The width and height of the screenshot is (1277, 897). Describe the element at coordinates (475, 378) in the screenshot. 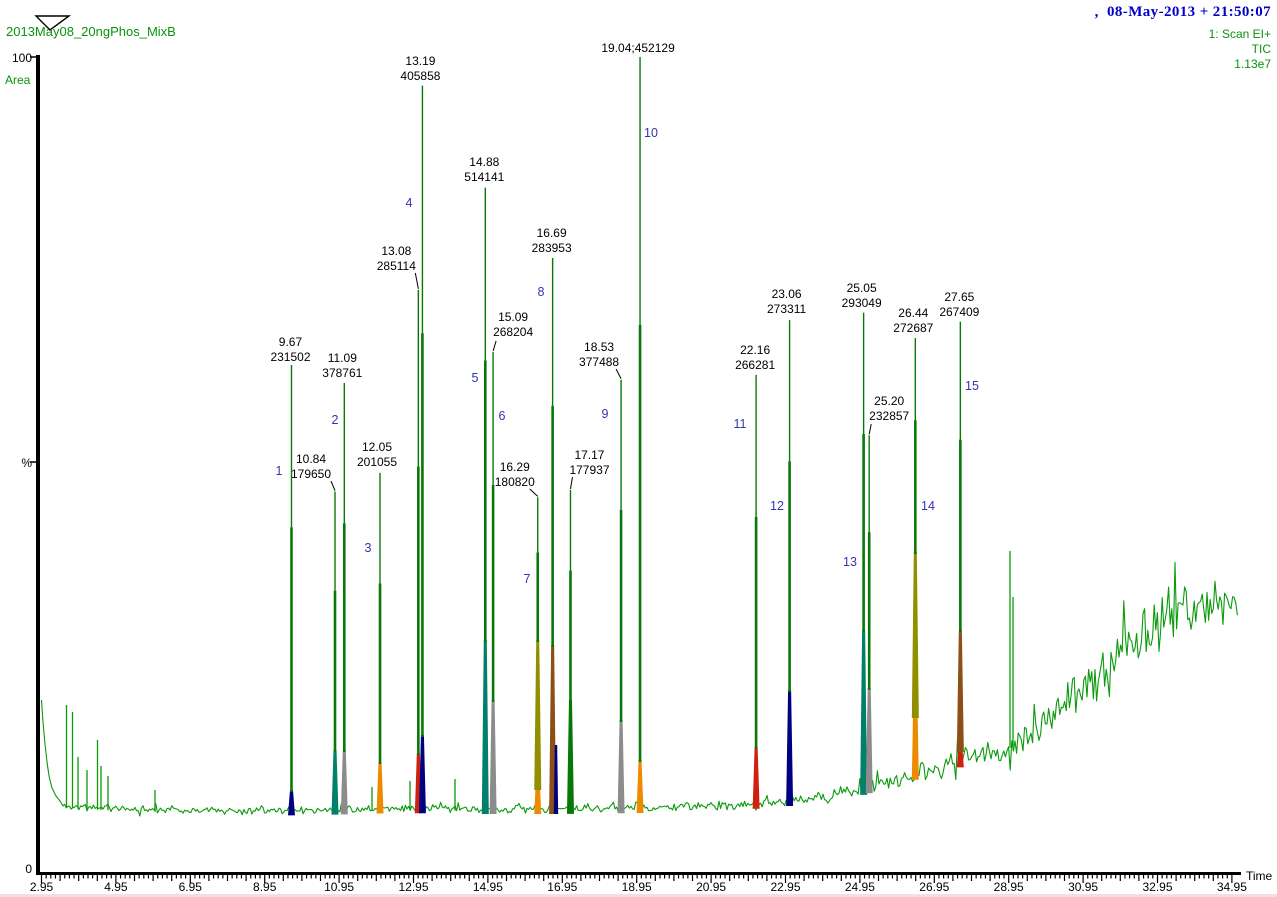

I see `peak-number: 5` at that location.